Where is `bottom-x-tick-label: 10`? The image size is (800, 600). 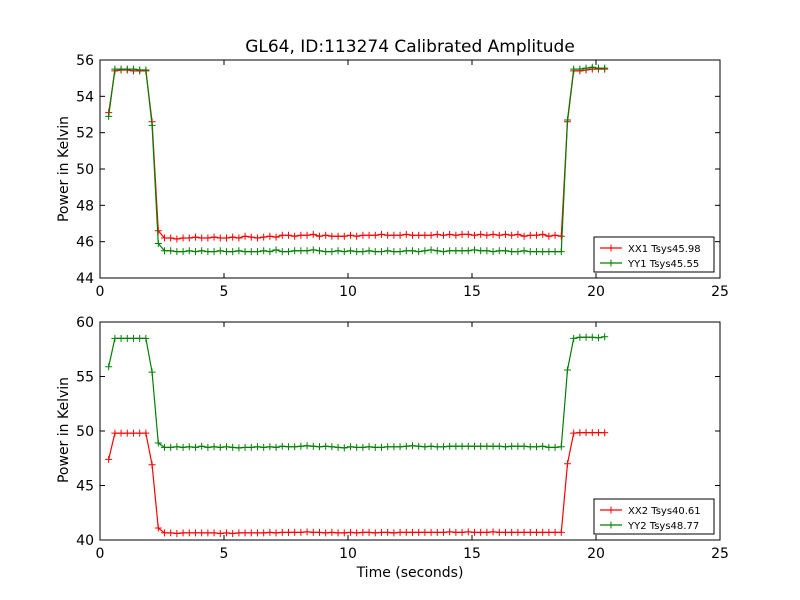 bottom-x-tick-label: 10 is located at coordinates (348, 554).